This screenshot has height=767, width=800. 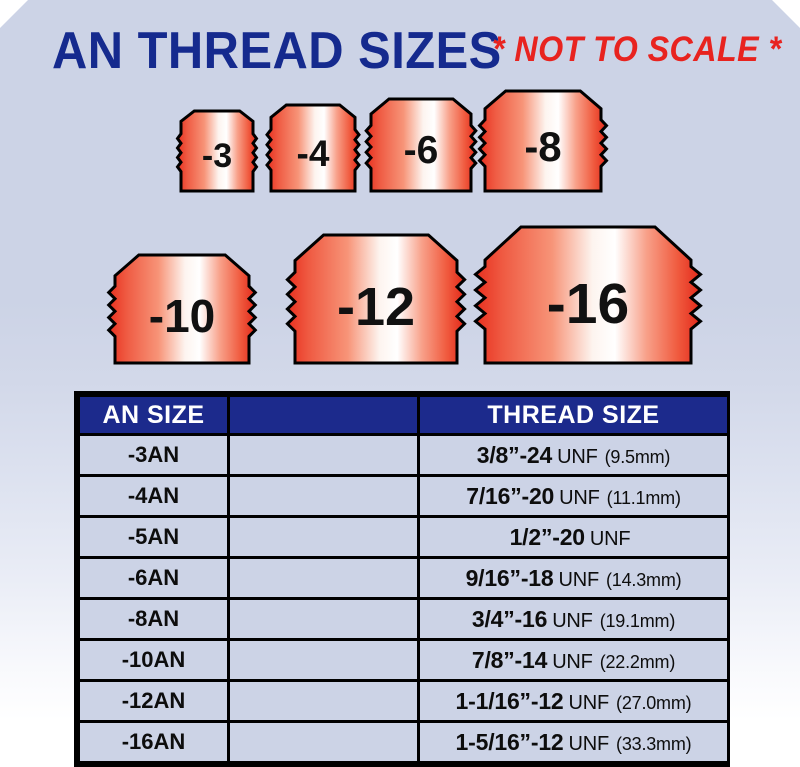 I want to click on cell-thread-size: 3/4”-16 UNF (19.1mm), so click(x=573, y=619).